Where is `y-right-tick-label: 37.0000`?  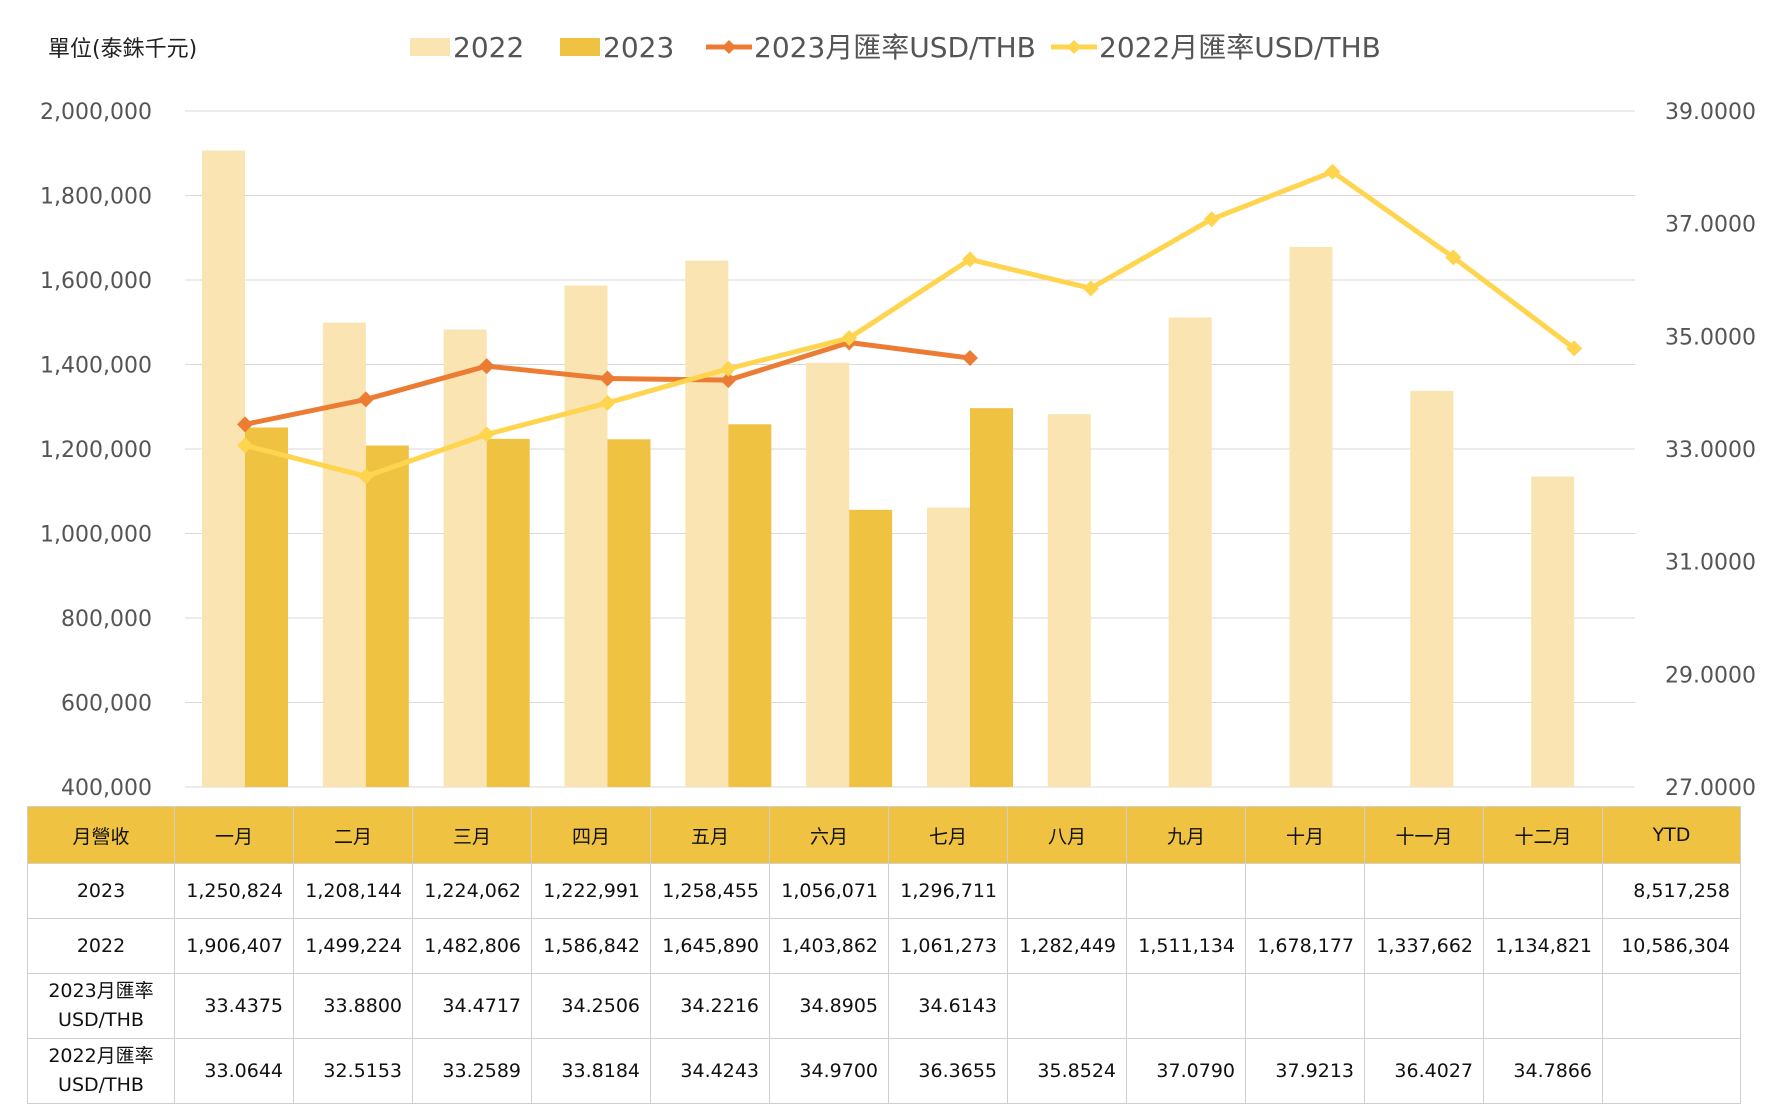 y-right-tick-label: 37.0000 is located at coordinates (1710, 225).